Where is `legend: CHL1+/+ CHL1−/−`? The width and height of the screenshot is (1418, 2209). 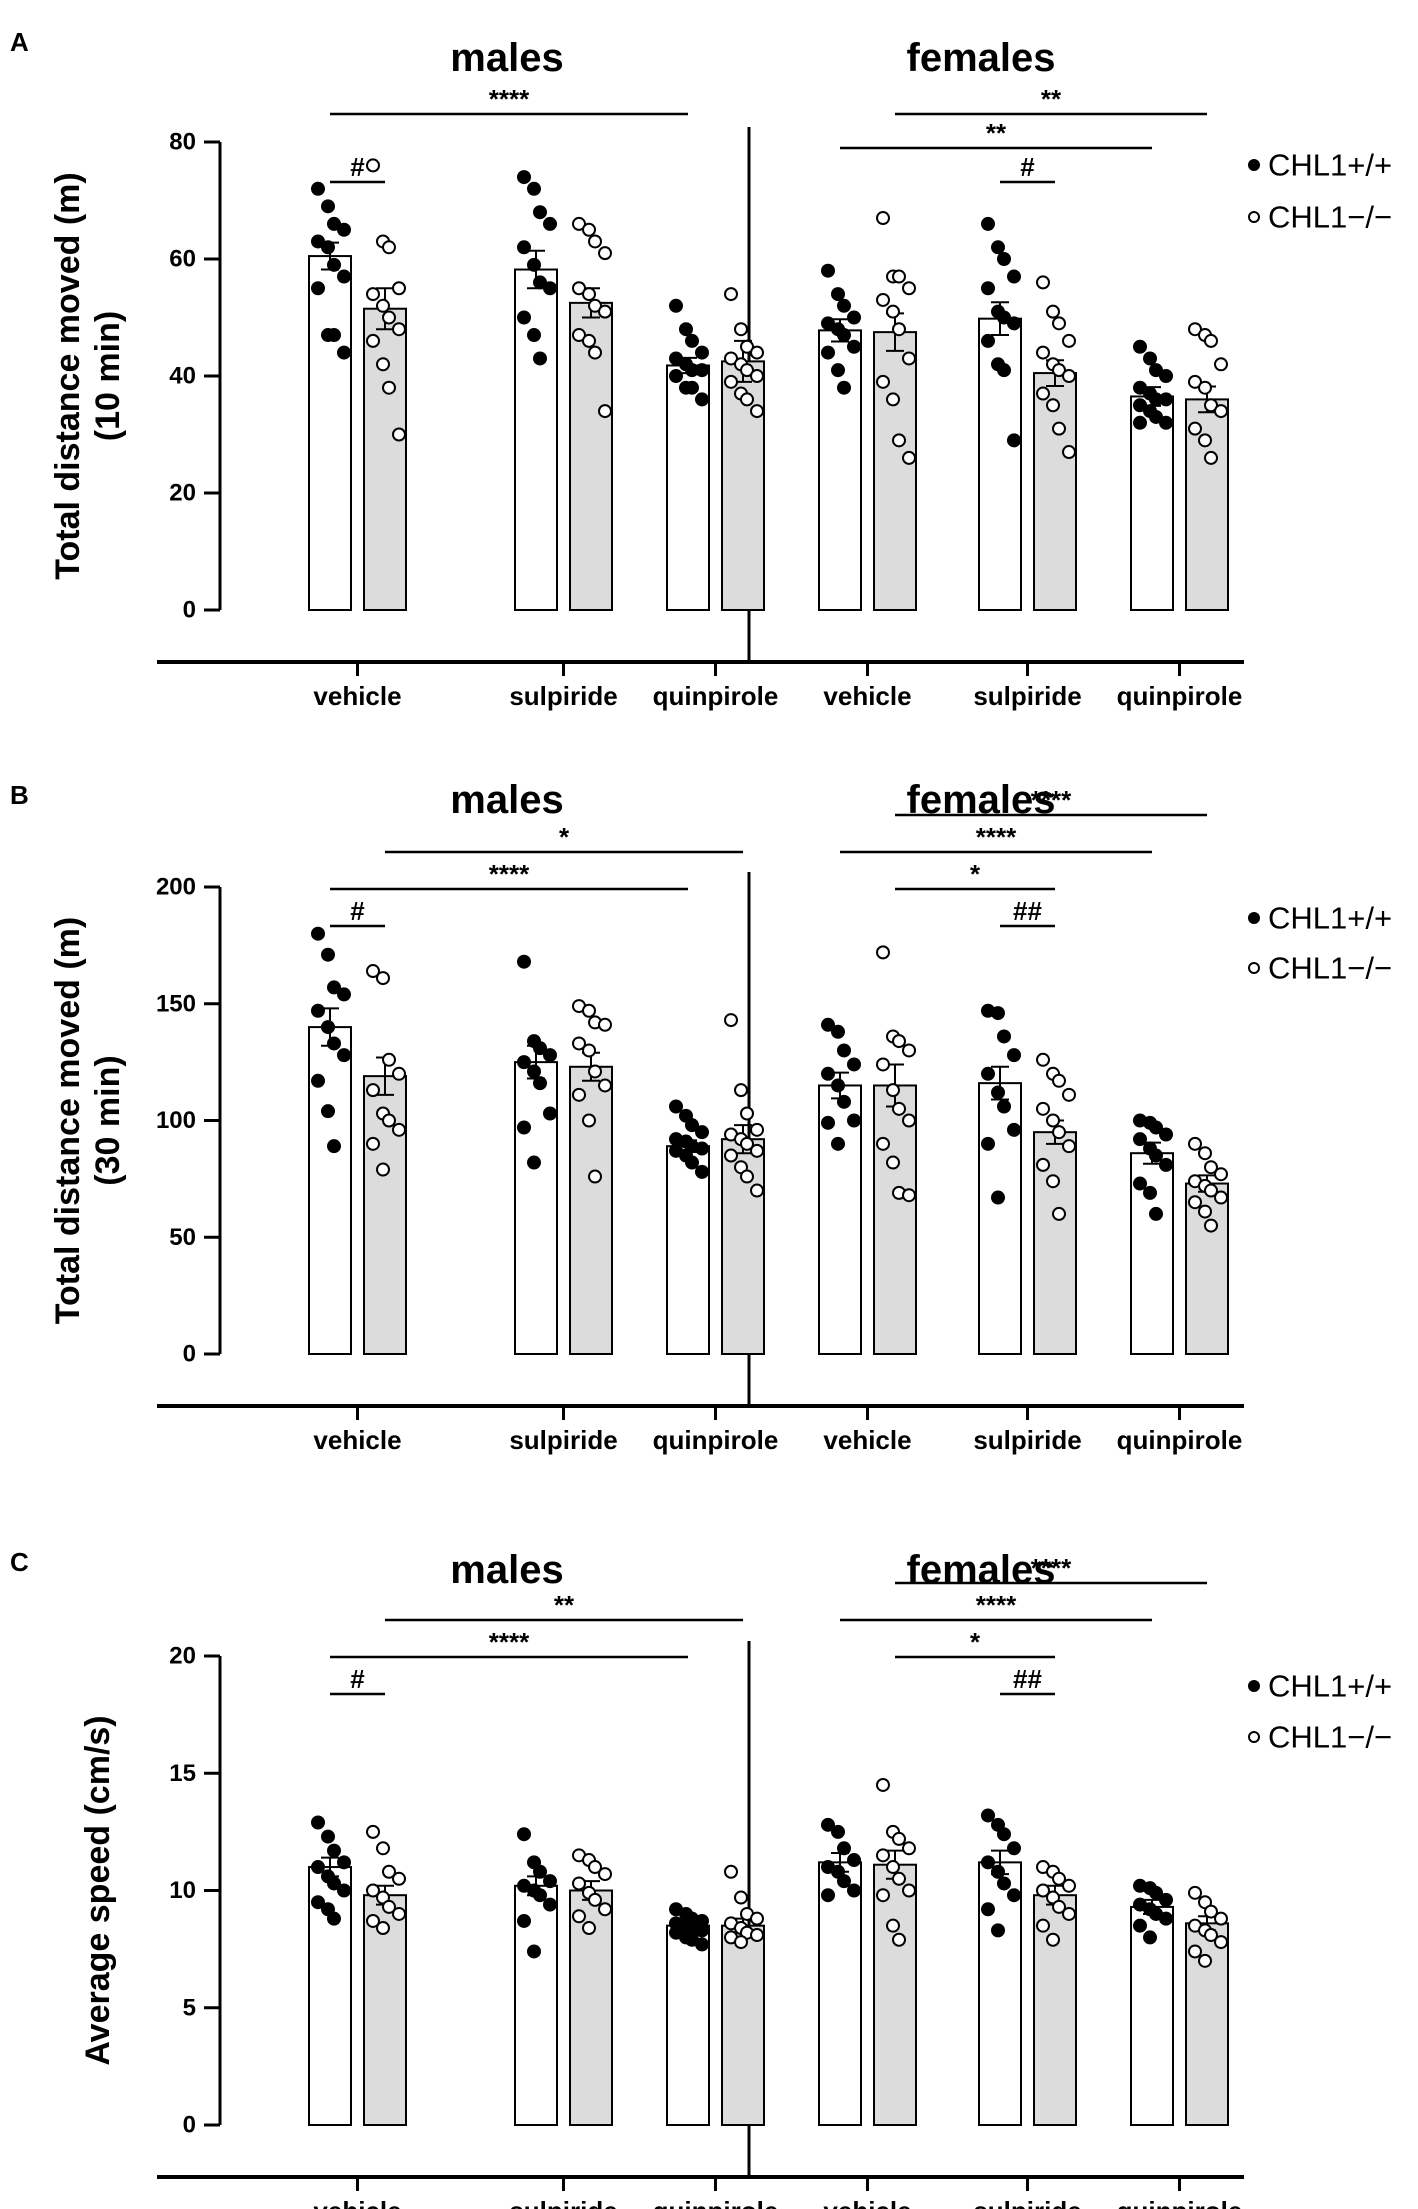 legend: CHL1+/+ CHL1−/− is located at coordinates (1320, 943).